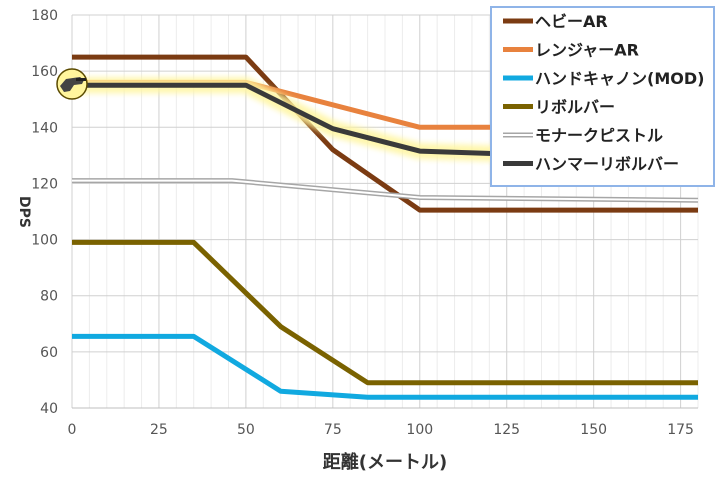 The image size is (720, 480). I want to click on legend-label: ハンマーリボルバー, so click(607, 164).